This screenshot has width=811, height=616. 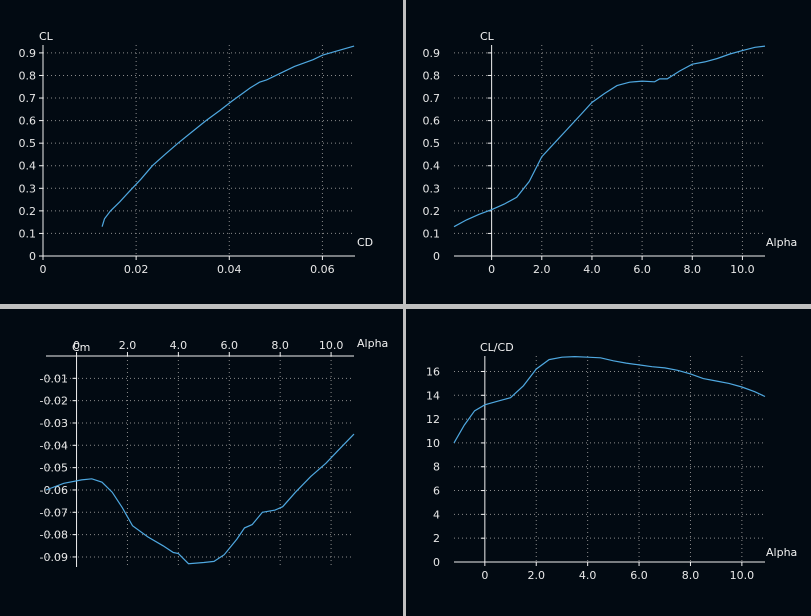 What do you see at coordinates (54, 512) in the screenshot?
I see `y-tick-label: -0.07` at bounding box center [54, 512].